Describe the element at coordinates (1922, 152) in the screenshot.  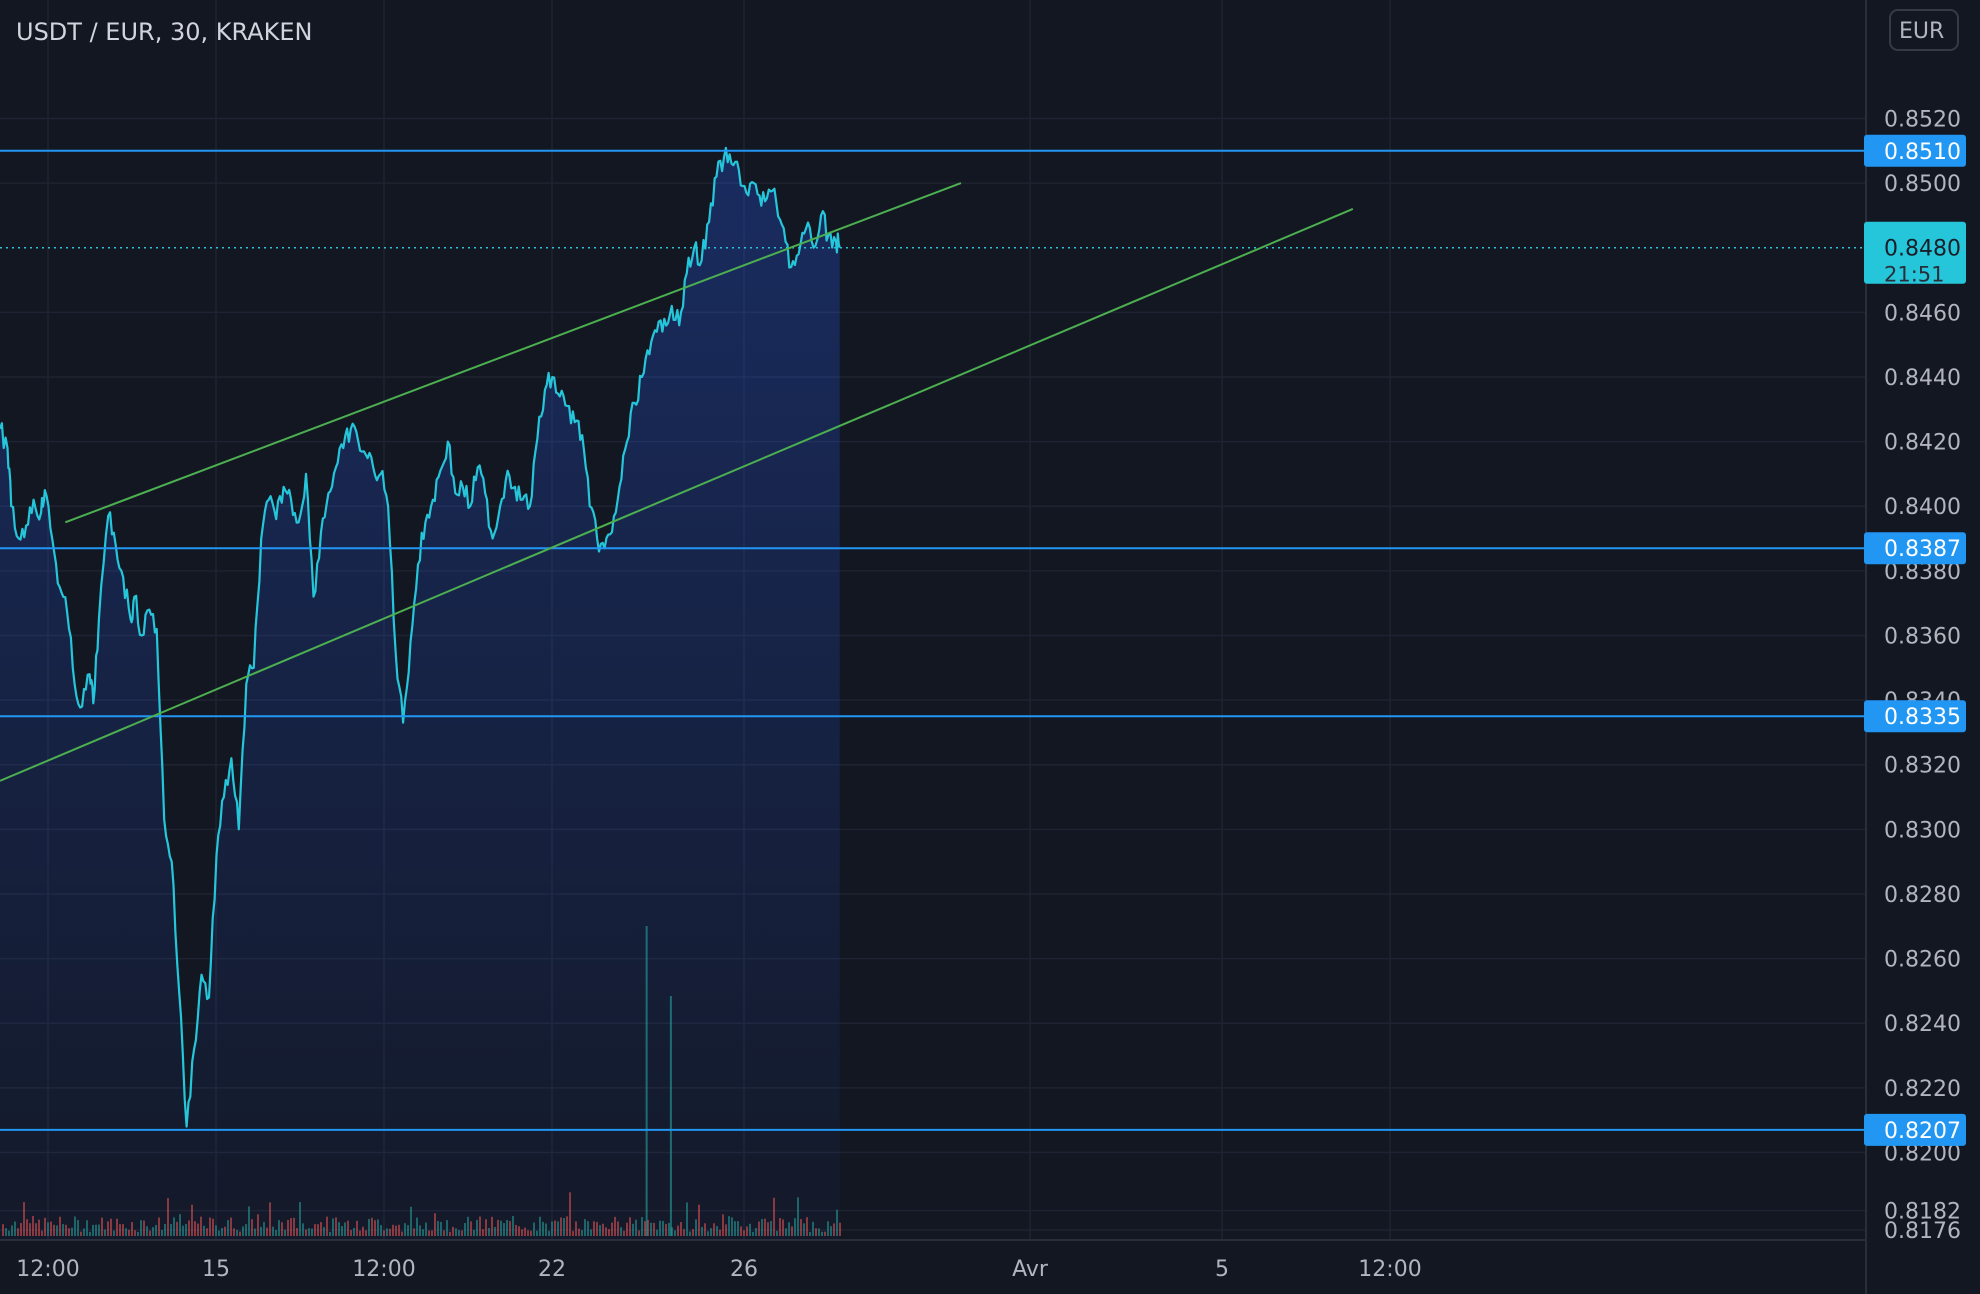
I see `level-badge-label: 0.8510` at that location.